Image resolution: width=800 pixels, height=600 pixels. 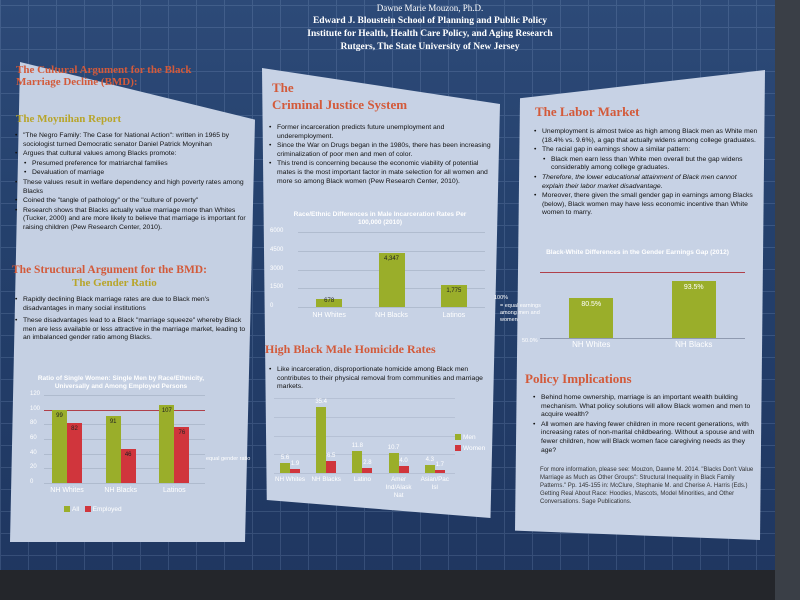 What do you see at coordinates (439, 464) in the screenshot?
I see `chart3-value-label: 1.7` at bounding box center [439, 464].